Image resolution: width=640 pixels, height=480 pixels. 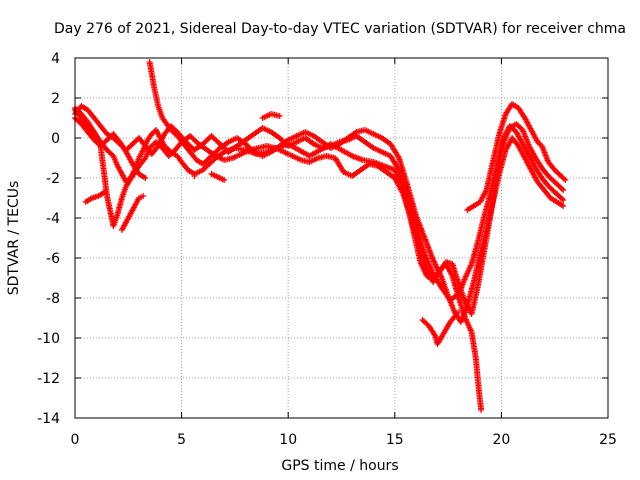 I want to click on x-tick-label: 10, so click(x=288, y=440).